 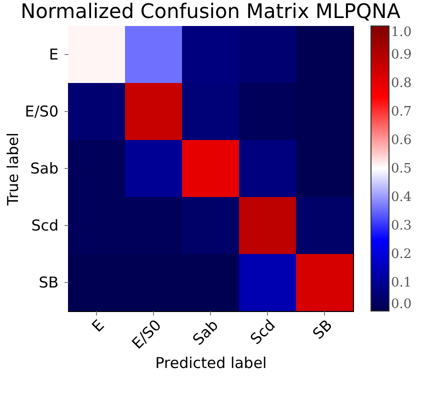 I want to click on x-tick-label: E, so click(x=98, y=326).